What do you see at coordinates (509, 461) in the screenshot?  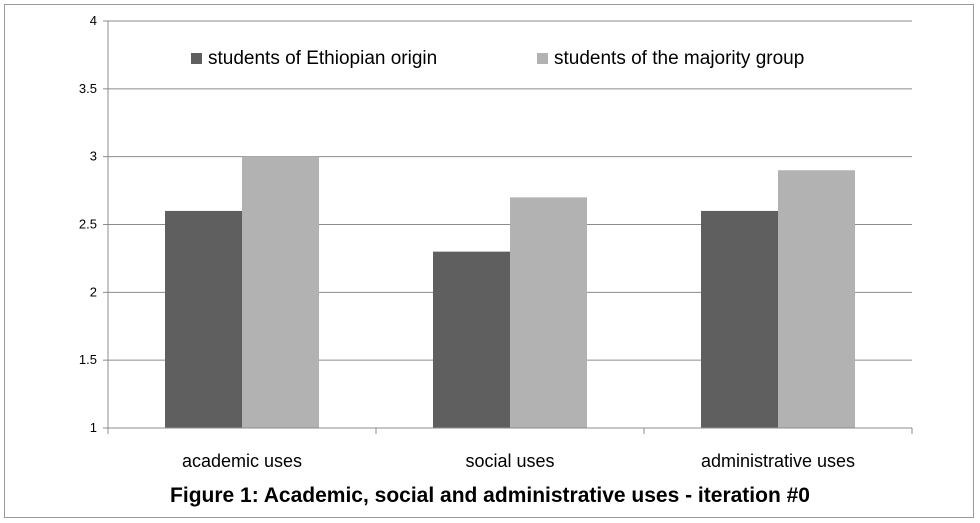 I see `x-category-label: social uses` at bounding box center [509, 461].